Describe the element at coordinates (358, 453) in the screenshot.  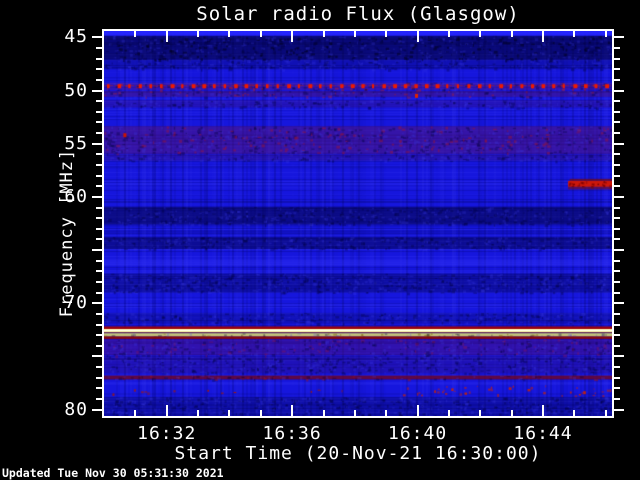
I see `x-axis-label: Start Time (20-Nov-21 16:30:00)` at that location.